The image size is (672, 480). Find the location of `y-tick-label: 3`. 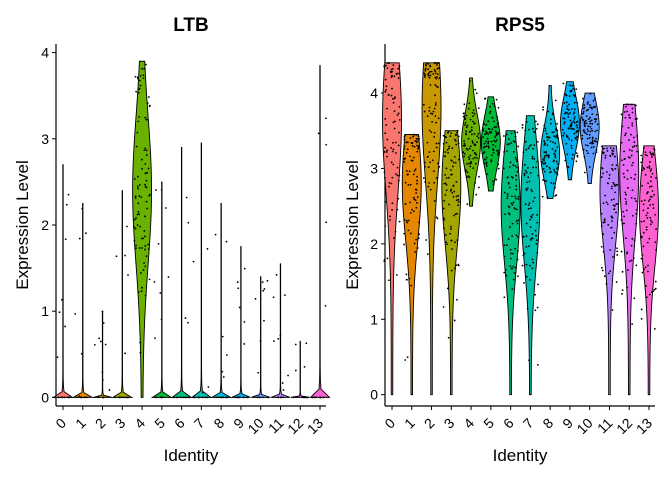

y-tick-label: 3 is located at coordinates (374, 168).